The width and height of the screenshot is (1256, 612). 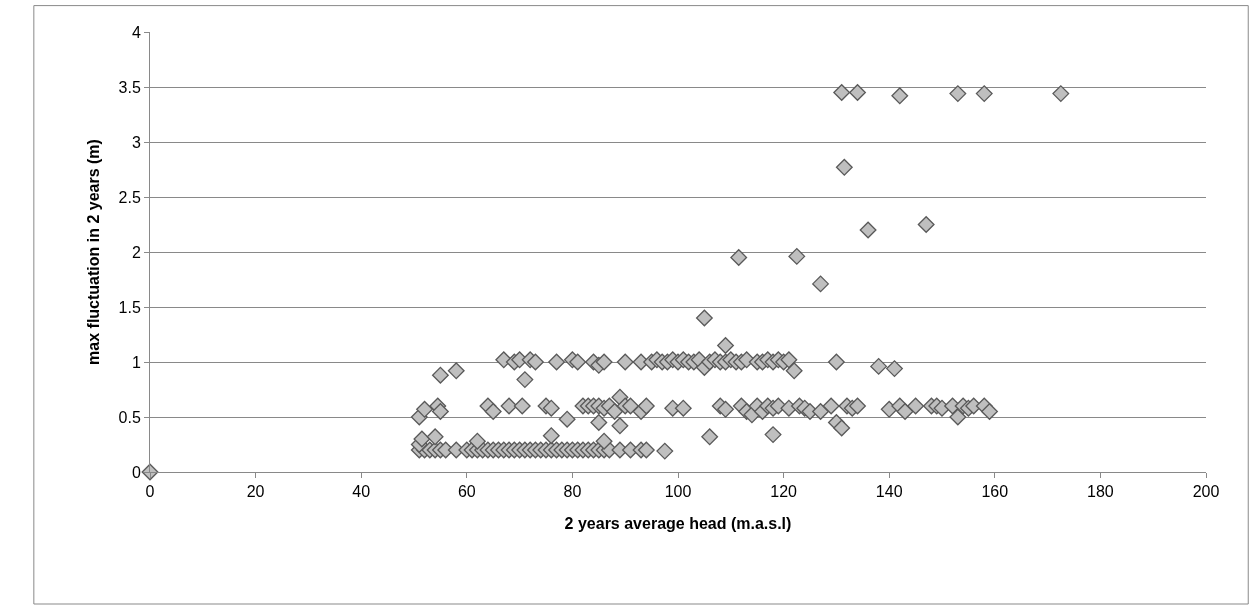 What do you see at coordinates (678, 523) in the screenshot?
I see `x-axis-title: 2 years average head (m.a.s.l)` at bounding box center [678, 523].